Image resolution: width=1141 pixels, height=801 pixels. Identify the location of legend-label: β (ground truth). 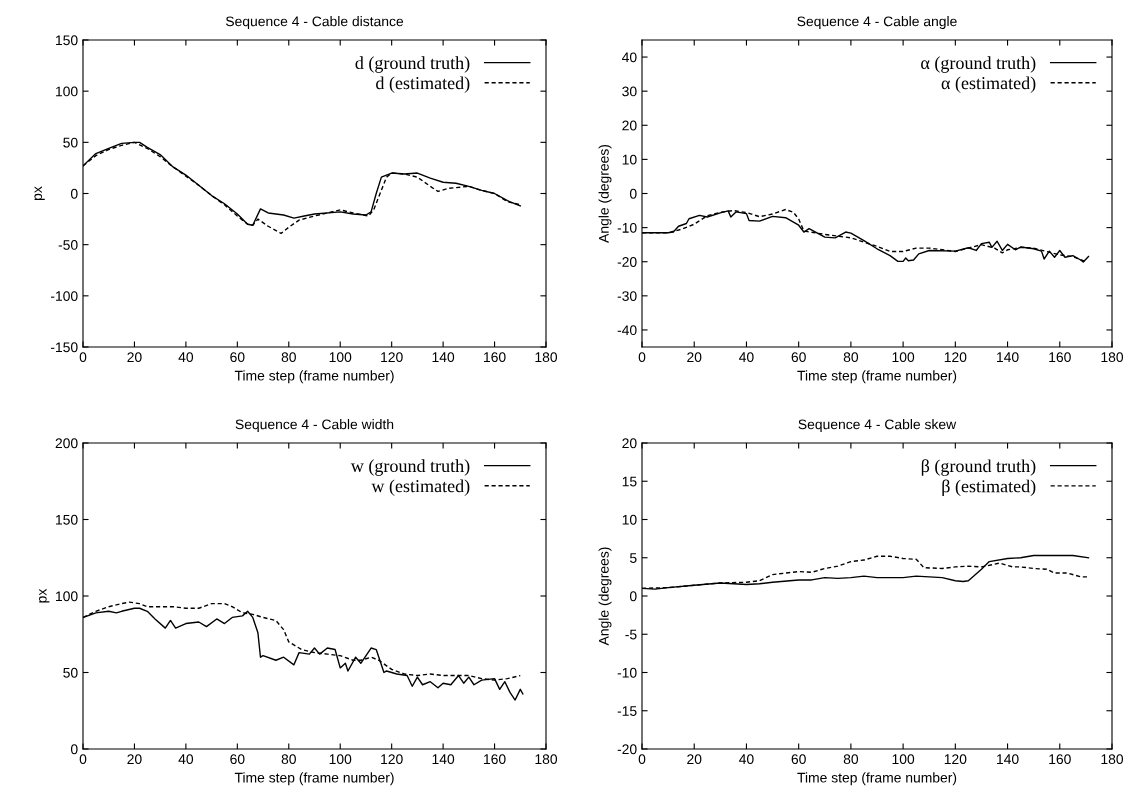
(978, 467).